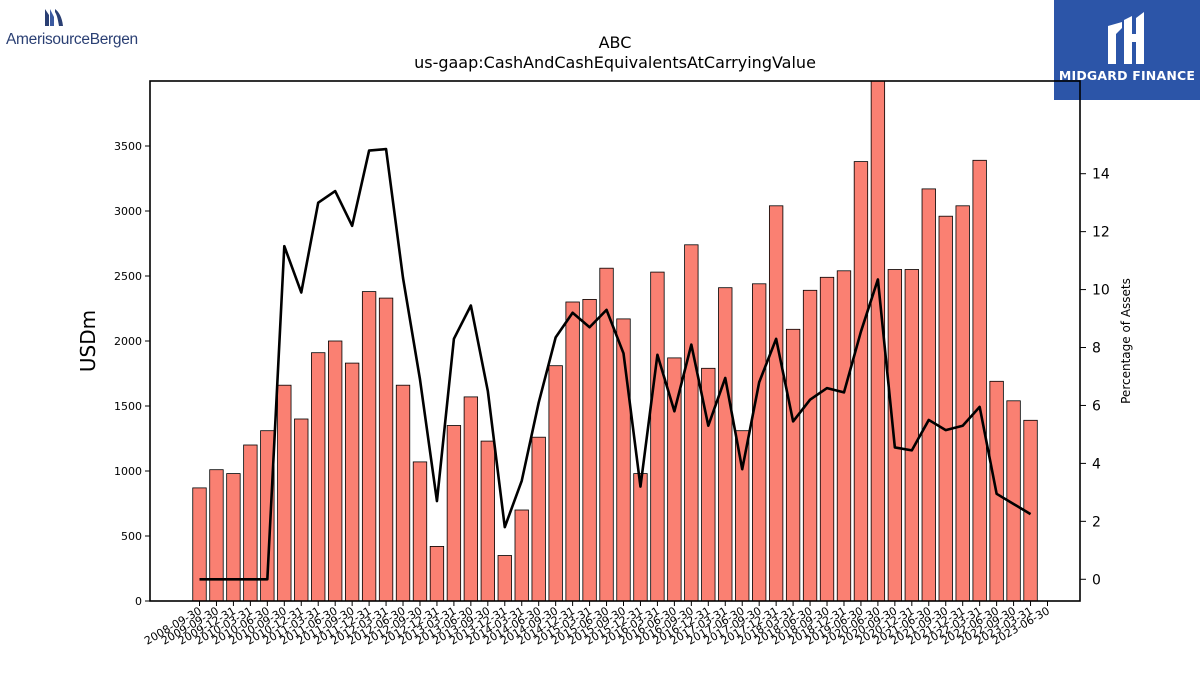  Describe the element at coordinates (1090, 522) in the screenshot. I see `y2-tick: 2` at that location.